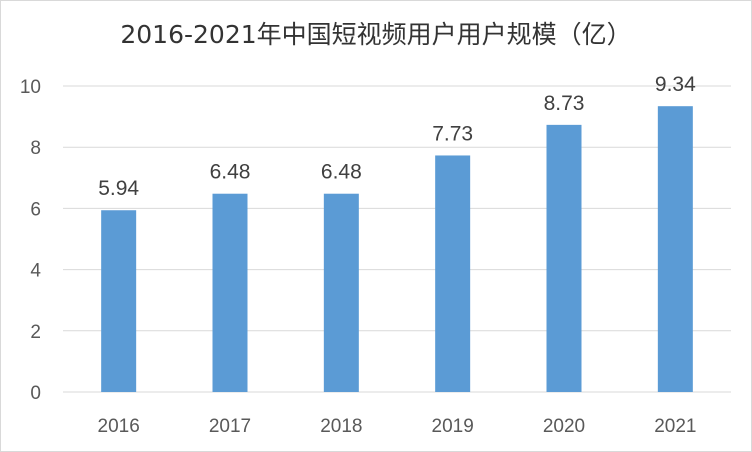  I want to click on y-tick-label-4: 4, so click(35, 271).